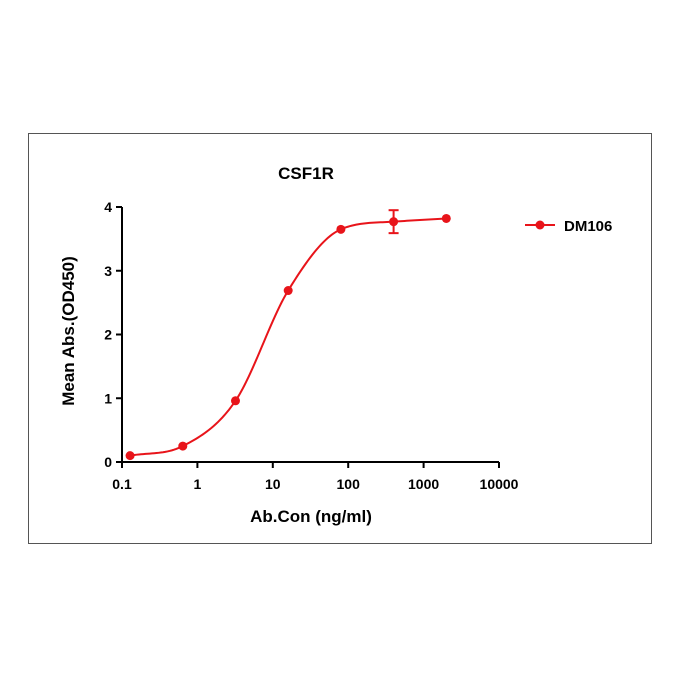 The image size is (680, 680). What do you see at coordinates (108, 462) in the screenshot?
I see `y-tick-label: 0` at bounding box center [108, 462].